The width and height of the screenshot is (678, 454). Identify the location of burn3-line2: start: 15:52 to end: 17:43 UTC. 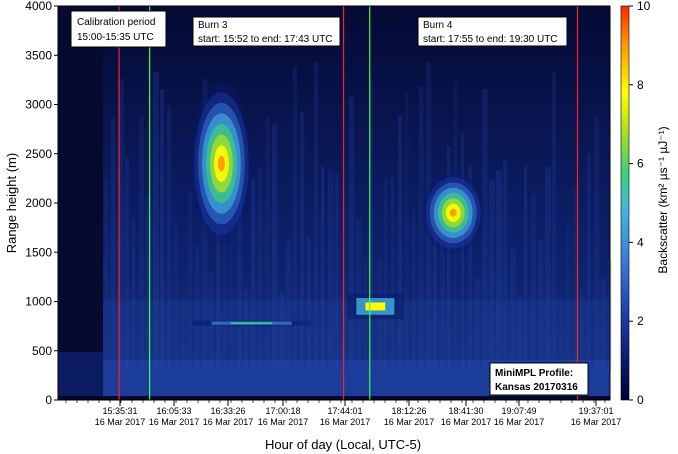
(265, 39).